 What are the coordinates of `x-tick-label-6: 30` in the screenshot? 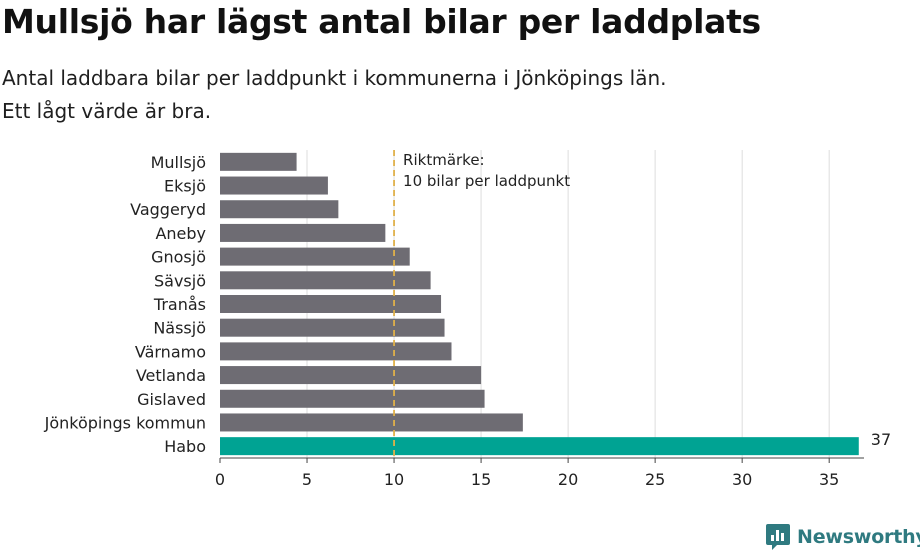 It's located at (742, 479).